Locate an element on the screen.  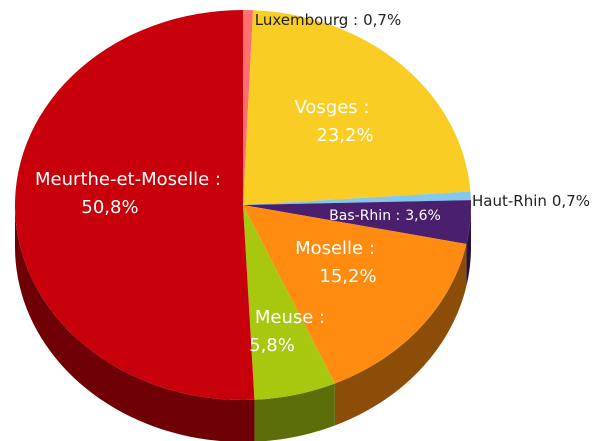
slice-value: 5,8% is located at coordinates (272, 345).